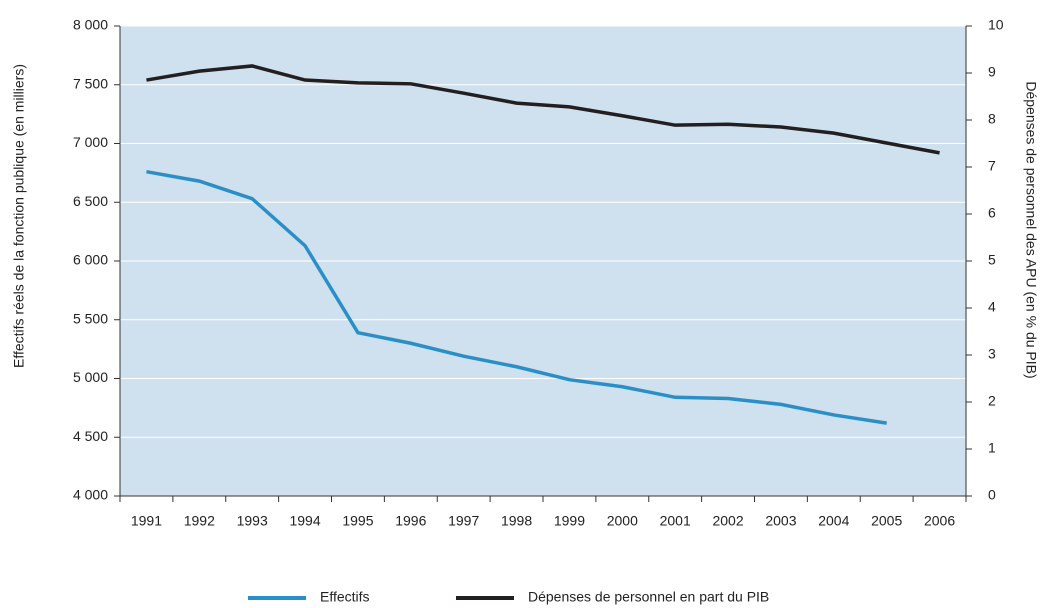  Describe the element at coordinates (992, 119) in the screenshot. I see `y2-tick-label: 8` at that location.